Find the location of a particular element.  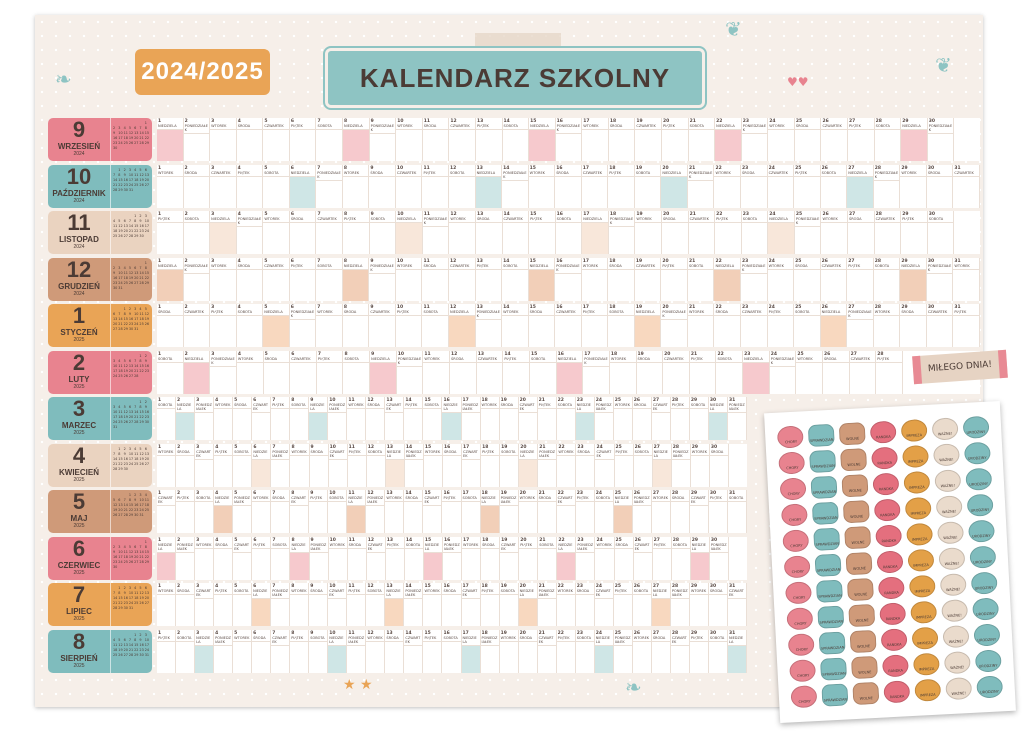

day-cell: 17 WTOREK is located at coordinates (472, 558).